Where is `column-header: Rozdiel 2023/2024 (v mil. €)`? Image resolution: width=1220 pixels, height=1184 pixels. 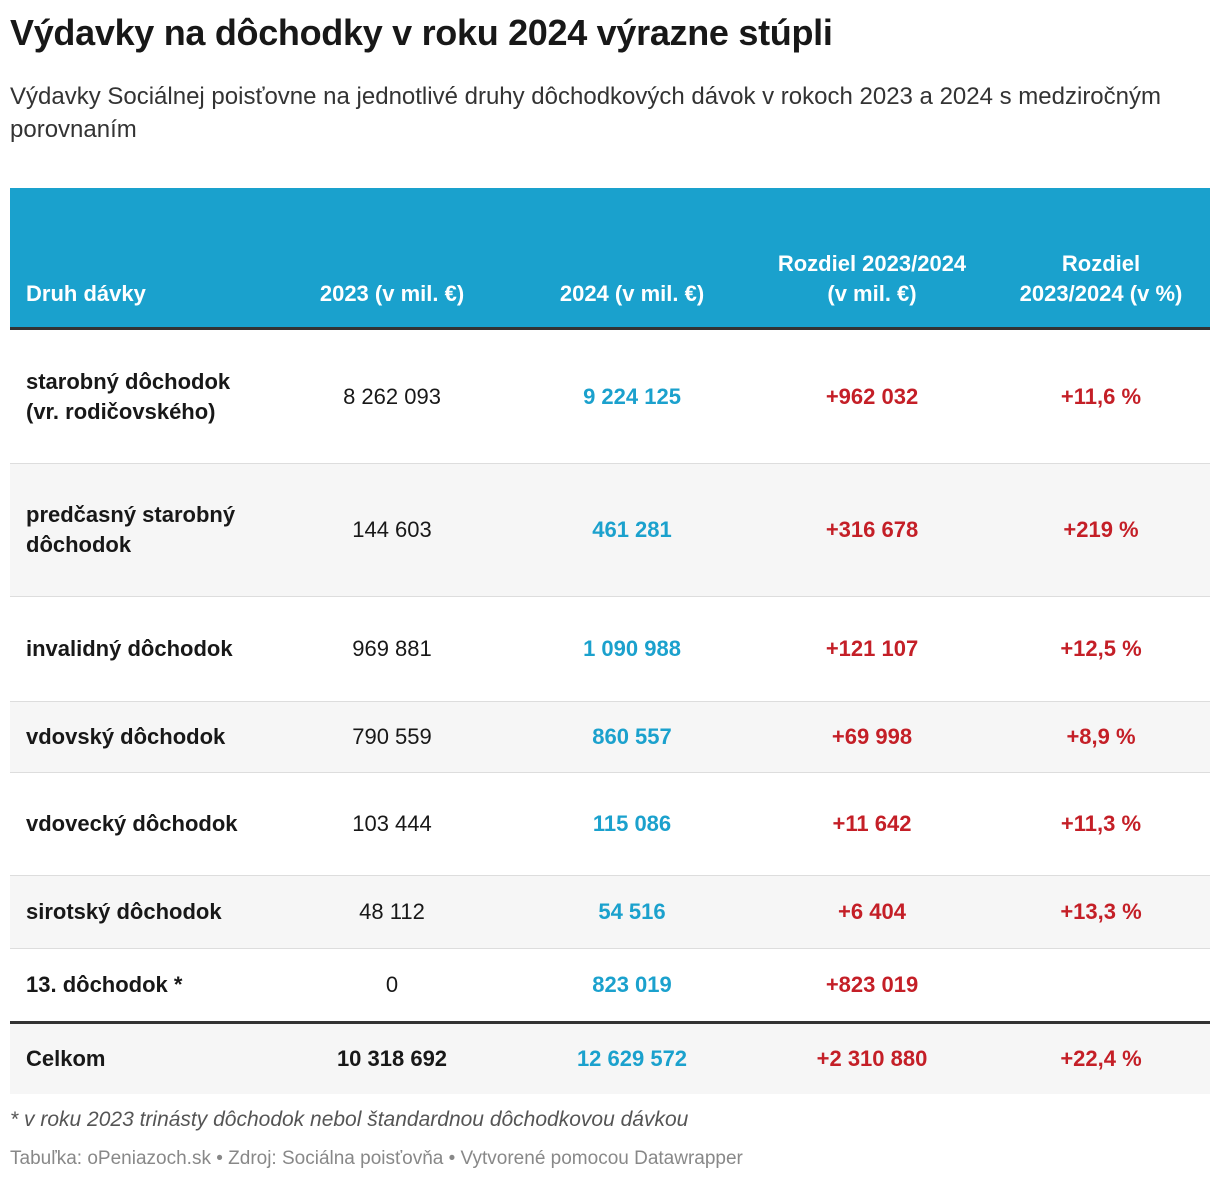 column-header: Rozdiel 2023/2024 (v mil. €) is located at coordinates (872, 259).